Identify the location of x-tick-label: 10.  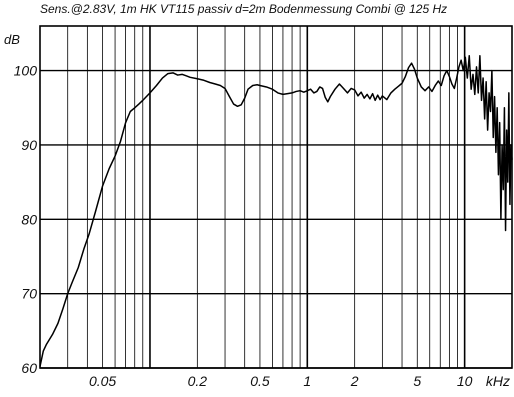
(465, 381).